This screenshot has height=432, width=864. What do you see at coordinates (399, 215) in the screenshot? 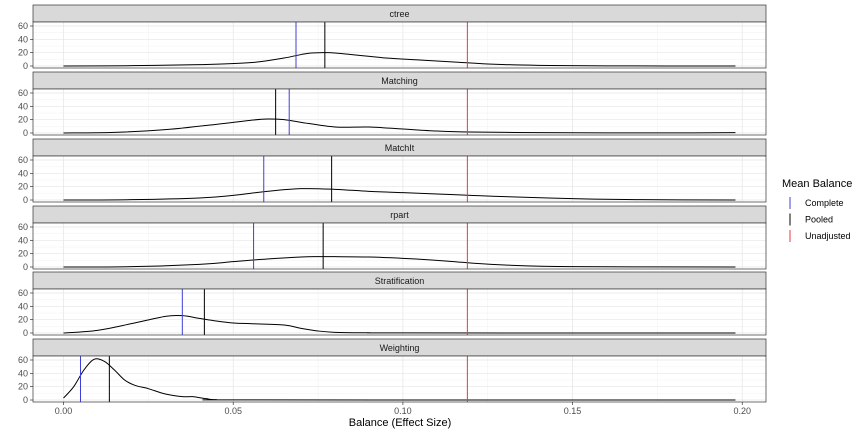
I see `facet-label: rpart` at bounding box center [399, 215].